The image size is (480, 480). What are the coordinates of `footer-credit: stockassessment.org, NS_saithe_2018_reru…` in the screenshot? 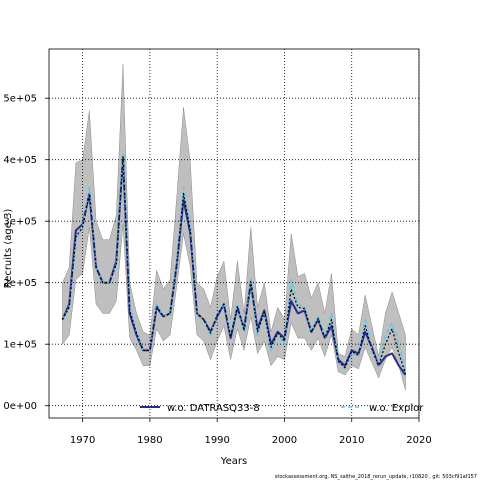 It's located at (376, 477).